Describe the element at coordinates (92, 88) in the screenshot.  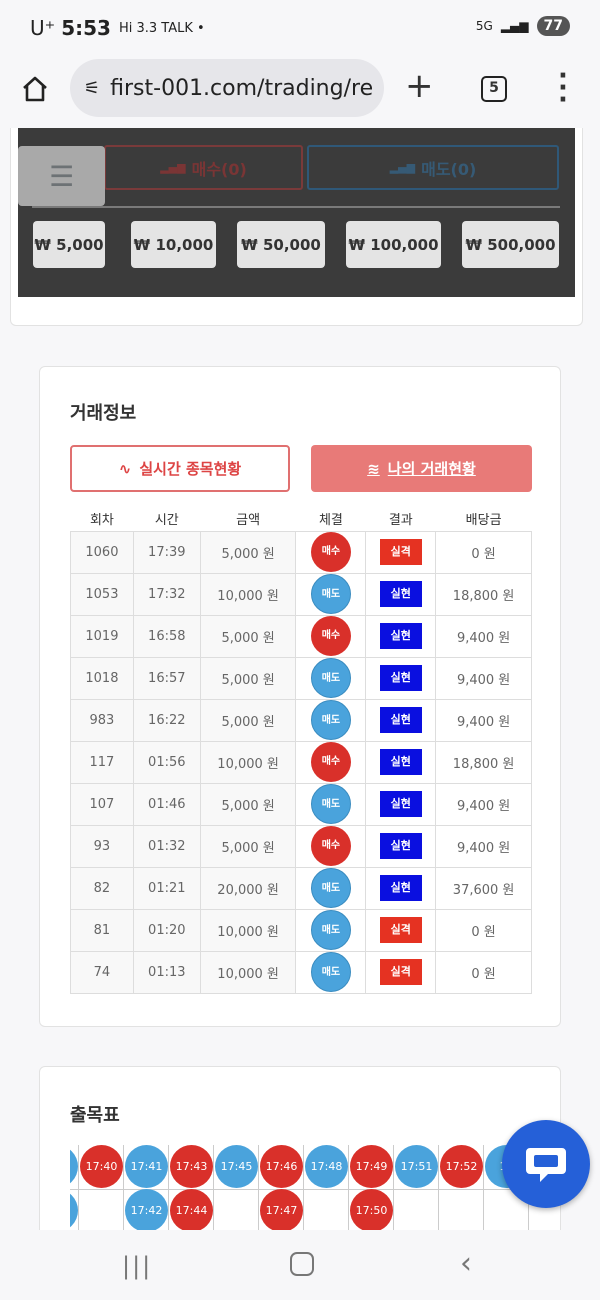
I see `site-settings-icon: ⚟` at that location.